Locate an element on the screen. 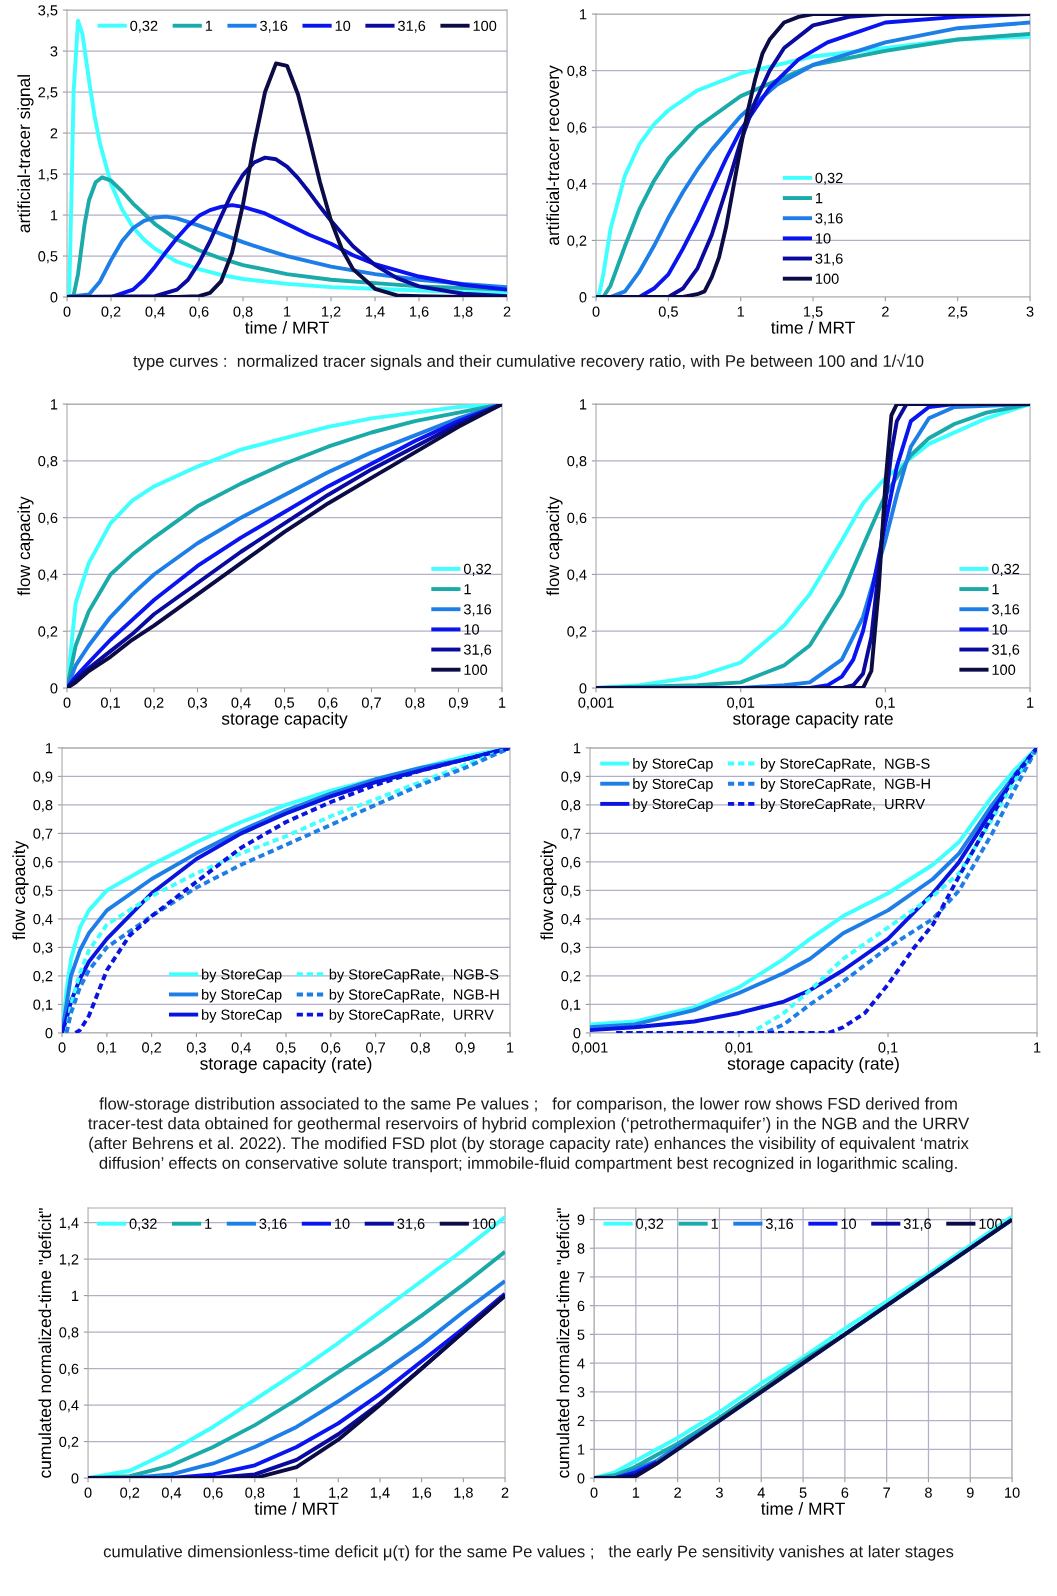 The height and width of the screenshot is (1596, 1057). x-tick-label: 0,7 is located at coordinates (371, 703).